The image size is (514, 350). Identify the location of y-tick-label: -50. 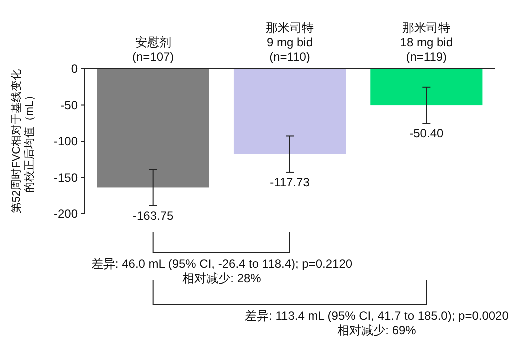
(69, 105).